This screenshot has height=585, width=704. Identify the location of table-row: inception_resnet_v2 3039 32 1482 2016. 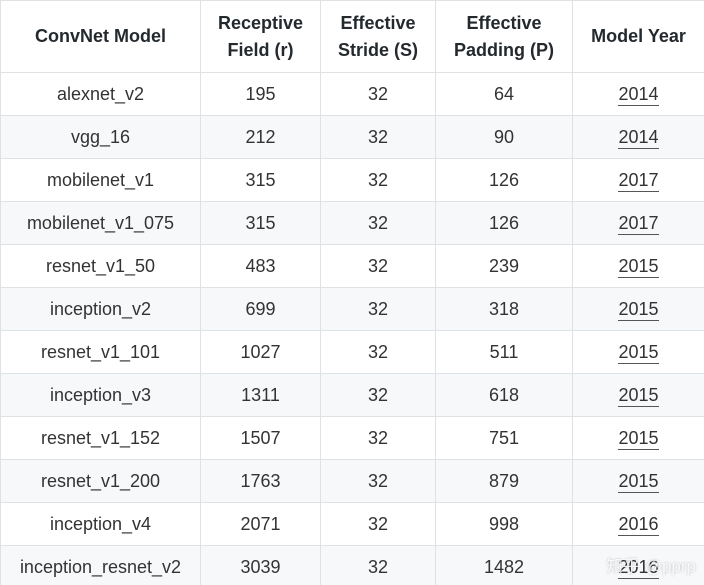
(352, 565).